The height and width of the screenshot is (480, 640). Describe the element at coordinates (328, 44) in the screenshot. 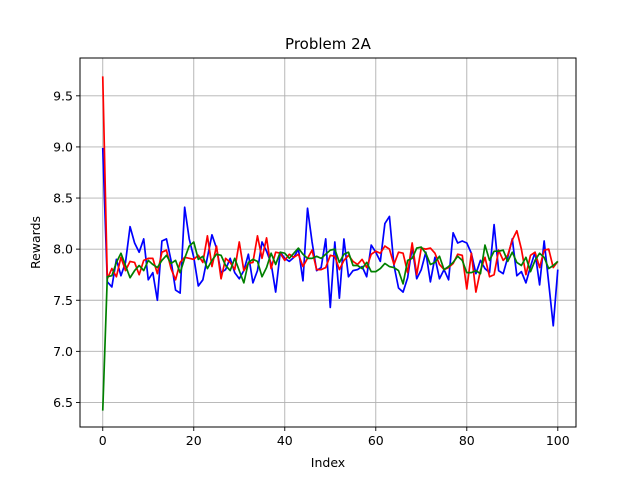

I see `chart-title: Problem 2A` at that location.